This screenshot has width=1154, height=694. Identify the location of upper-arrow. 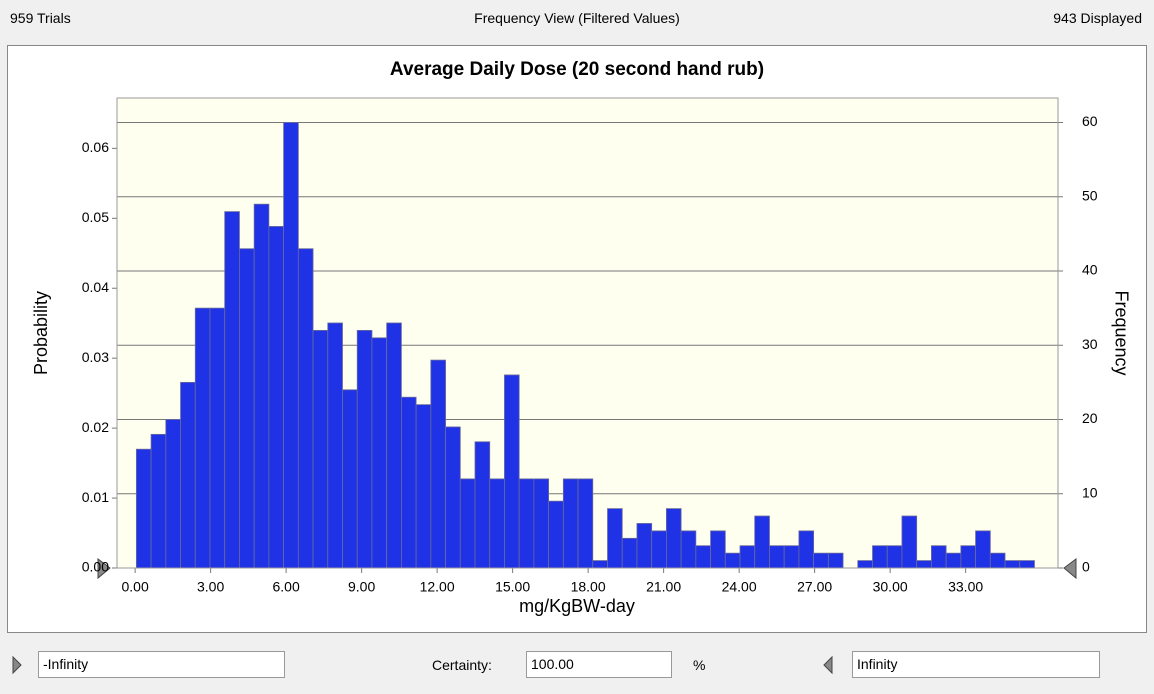
(828, 665).